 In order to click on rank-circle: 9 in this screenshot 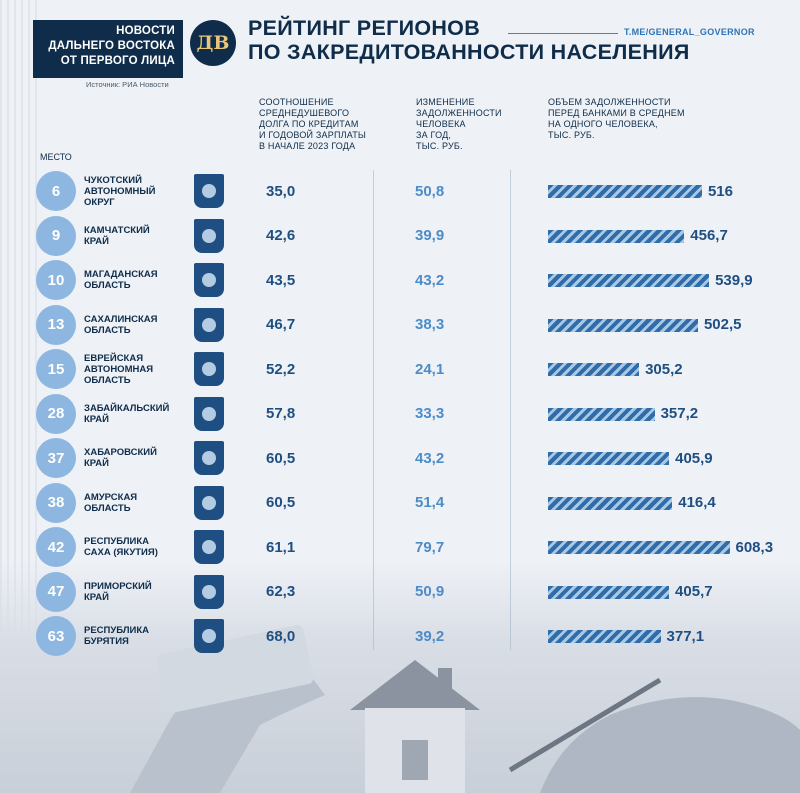, I will do `click(56, 235)`.